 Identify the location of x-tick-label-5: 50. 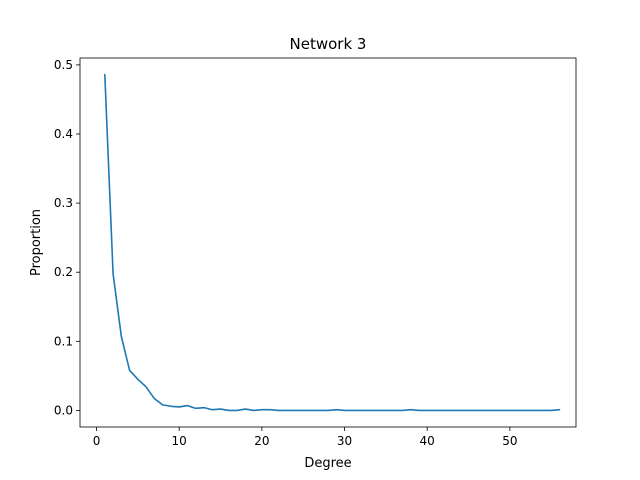
(509, 441).